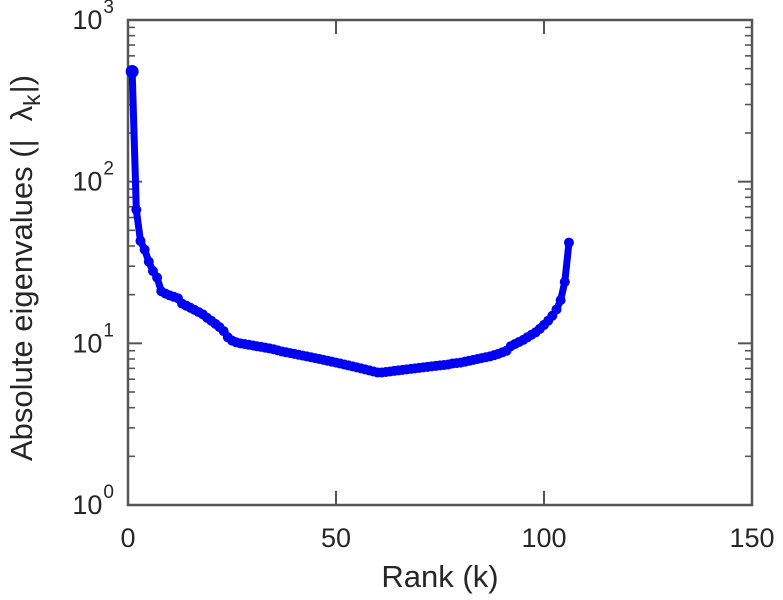  Describe the element at coordinates (751, 538) in the screenshot. I see `x-tick-label: 150` at that location.